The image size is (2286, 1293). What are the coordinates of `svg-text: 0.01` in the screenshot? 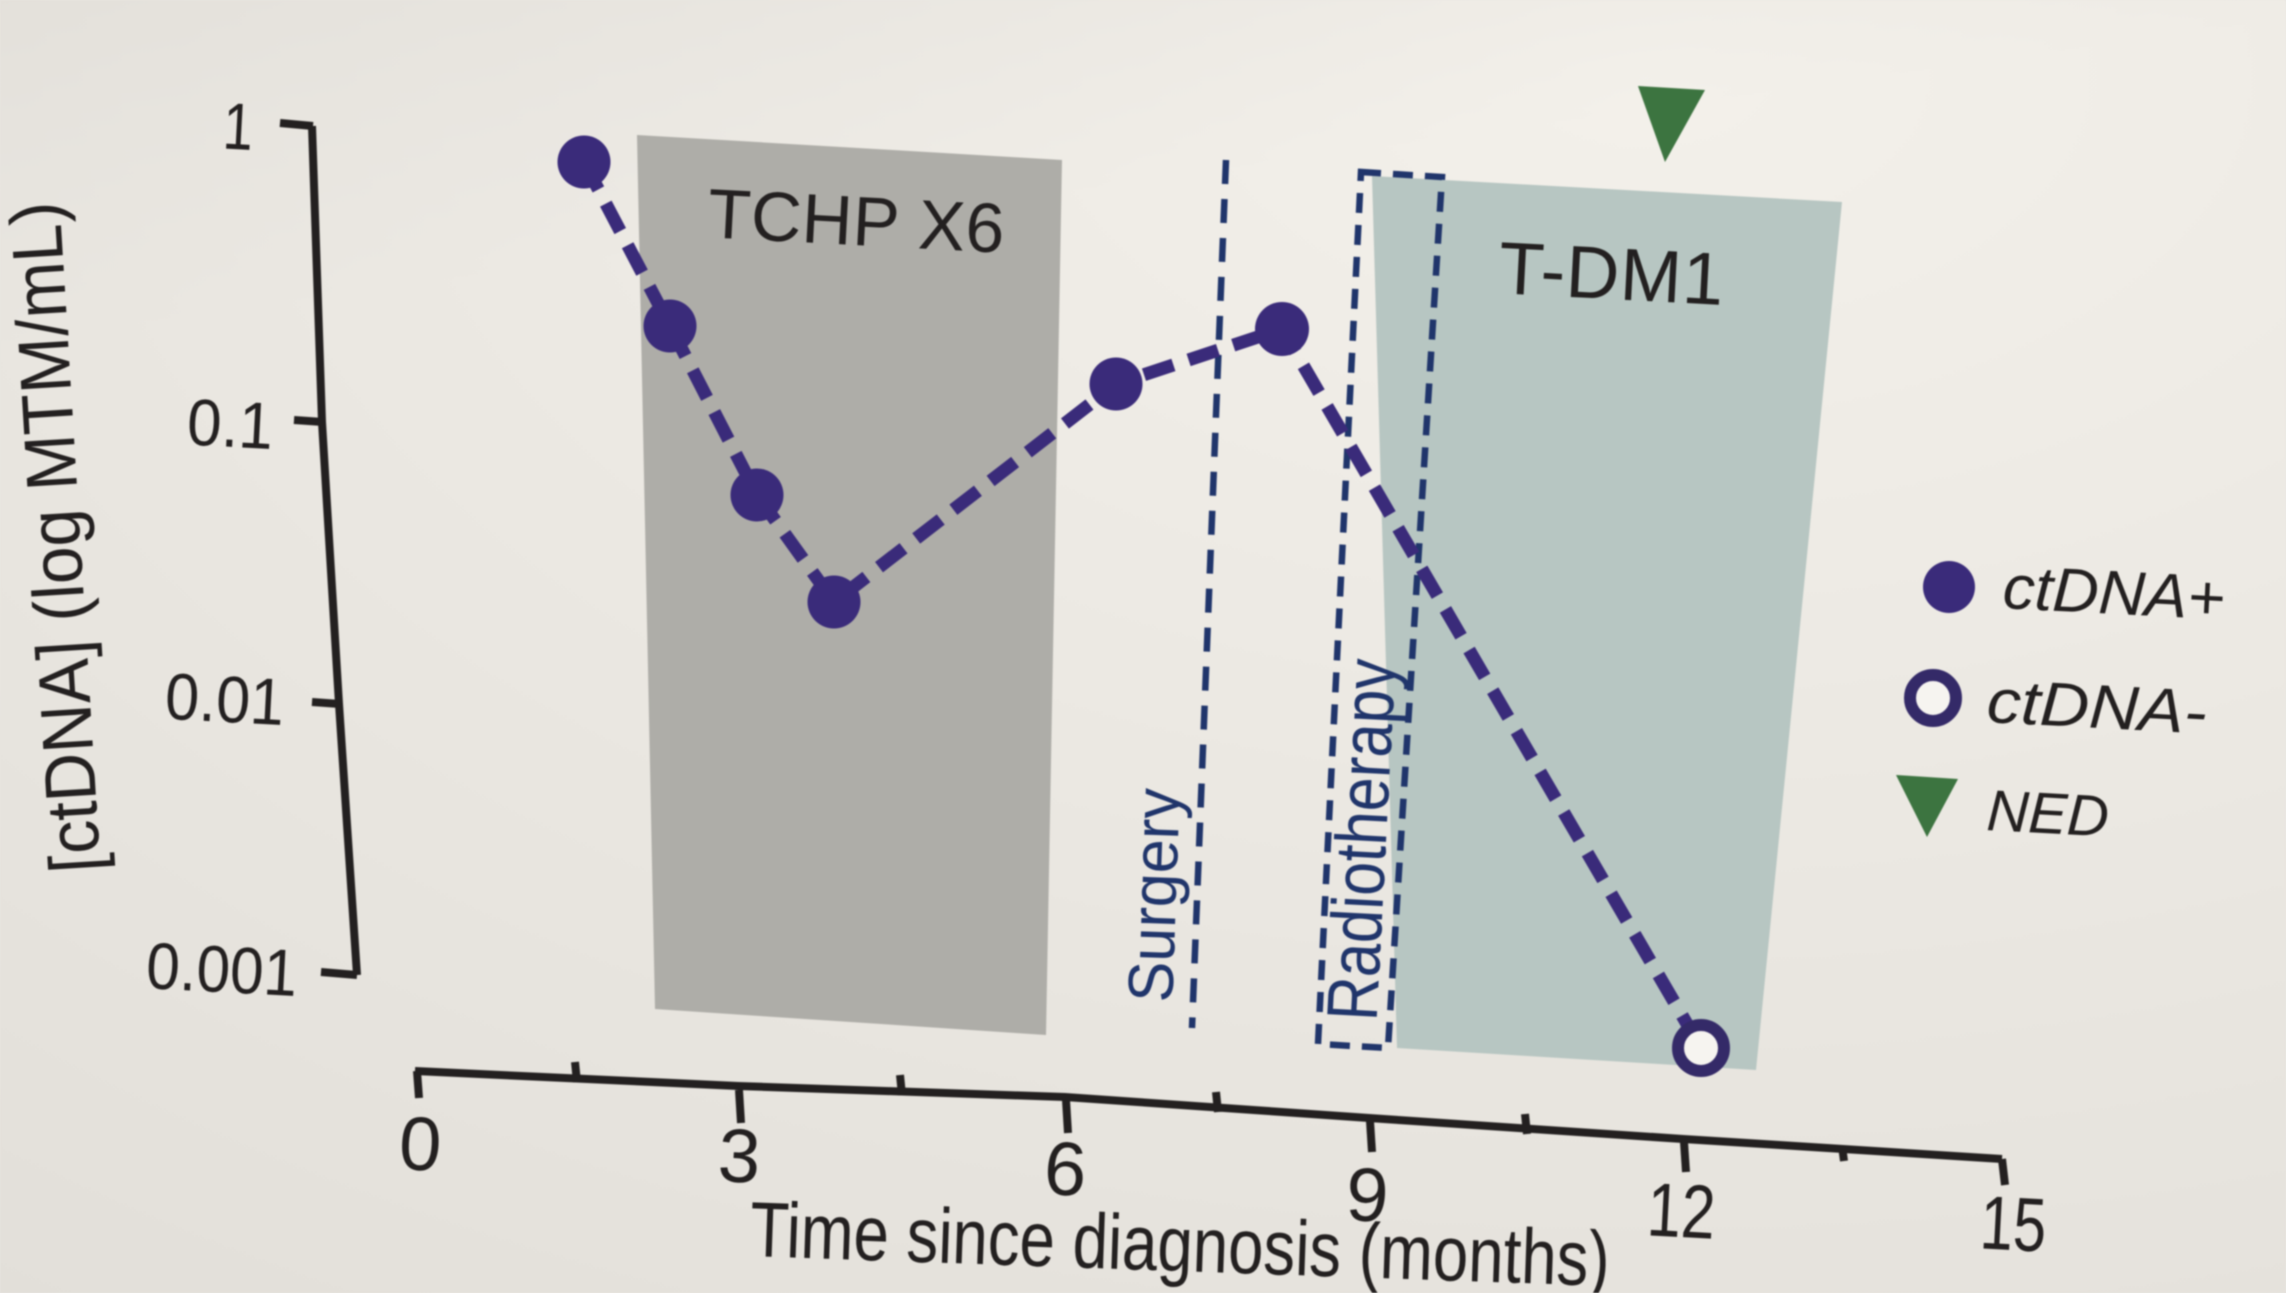 It's located at (224, 699).